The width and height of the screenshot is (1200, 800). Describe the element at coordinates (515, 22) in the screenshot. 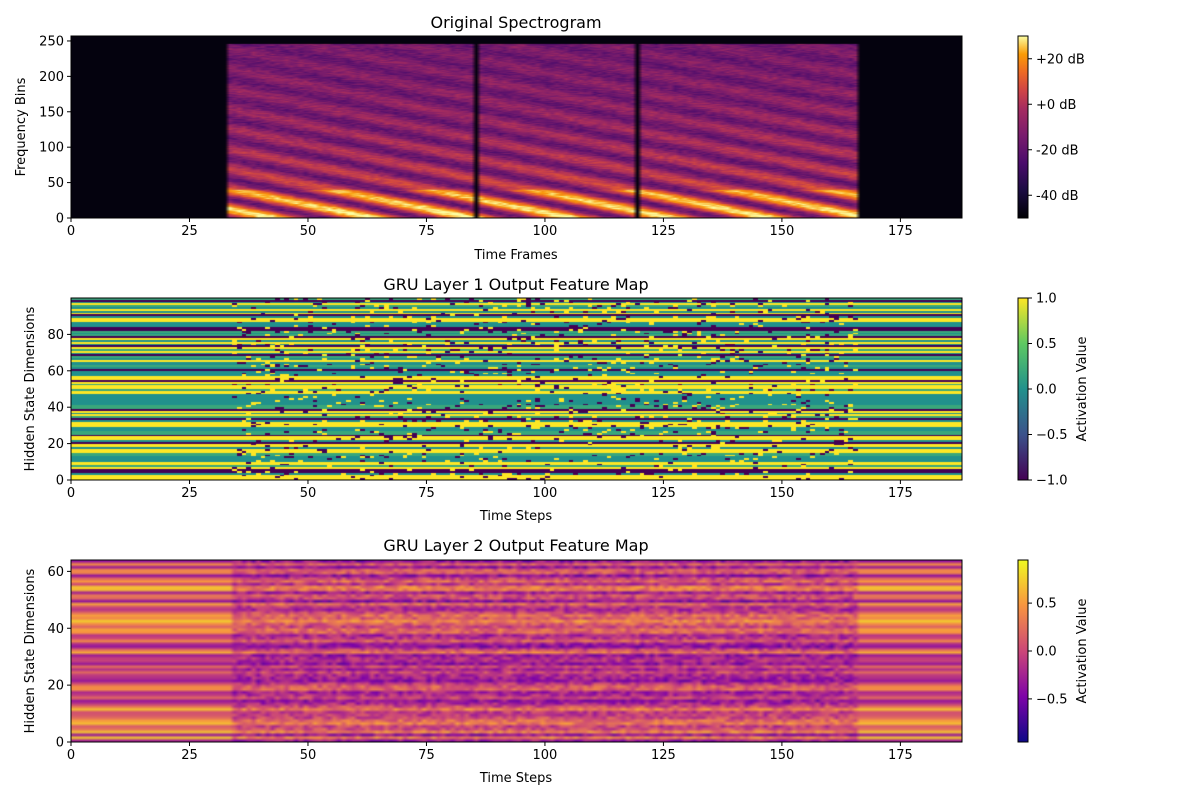

I see `chart-title: Original Spectrogram` at that location.